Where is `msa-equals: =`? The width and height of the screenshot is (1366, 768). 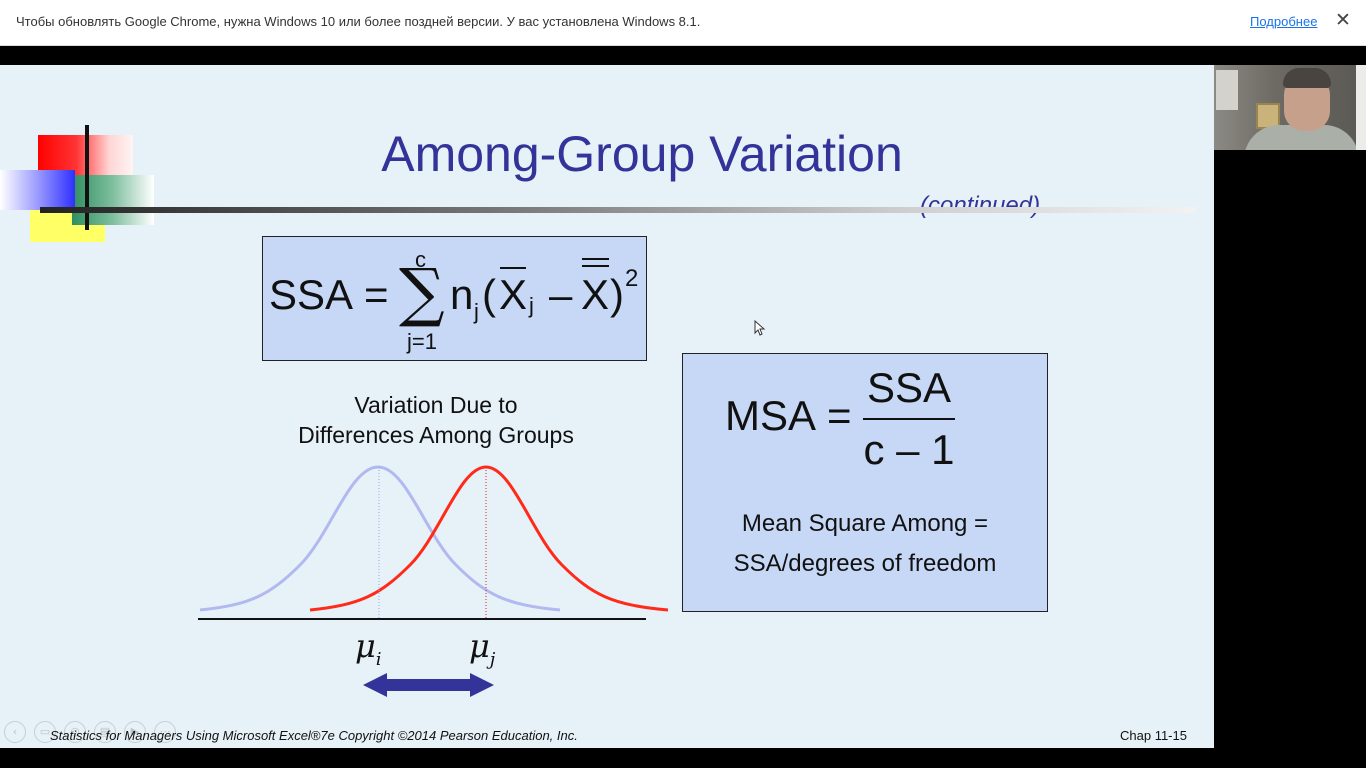
msa-equals: = is located at coordinates (839, 415).